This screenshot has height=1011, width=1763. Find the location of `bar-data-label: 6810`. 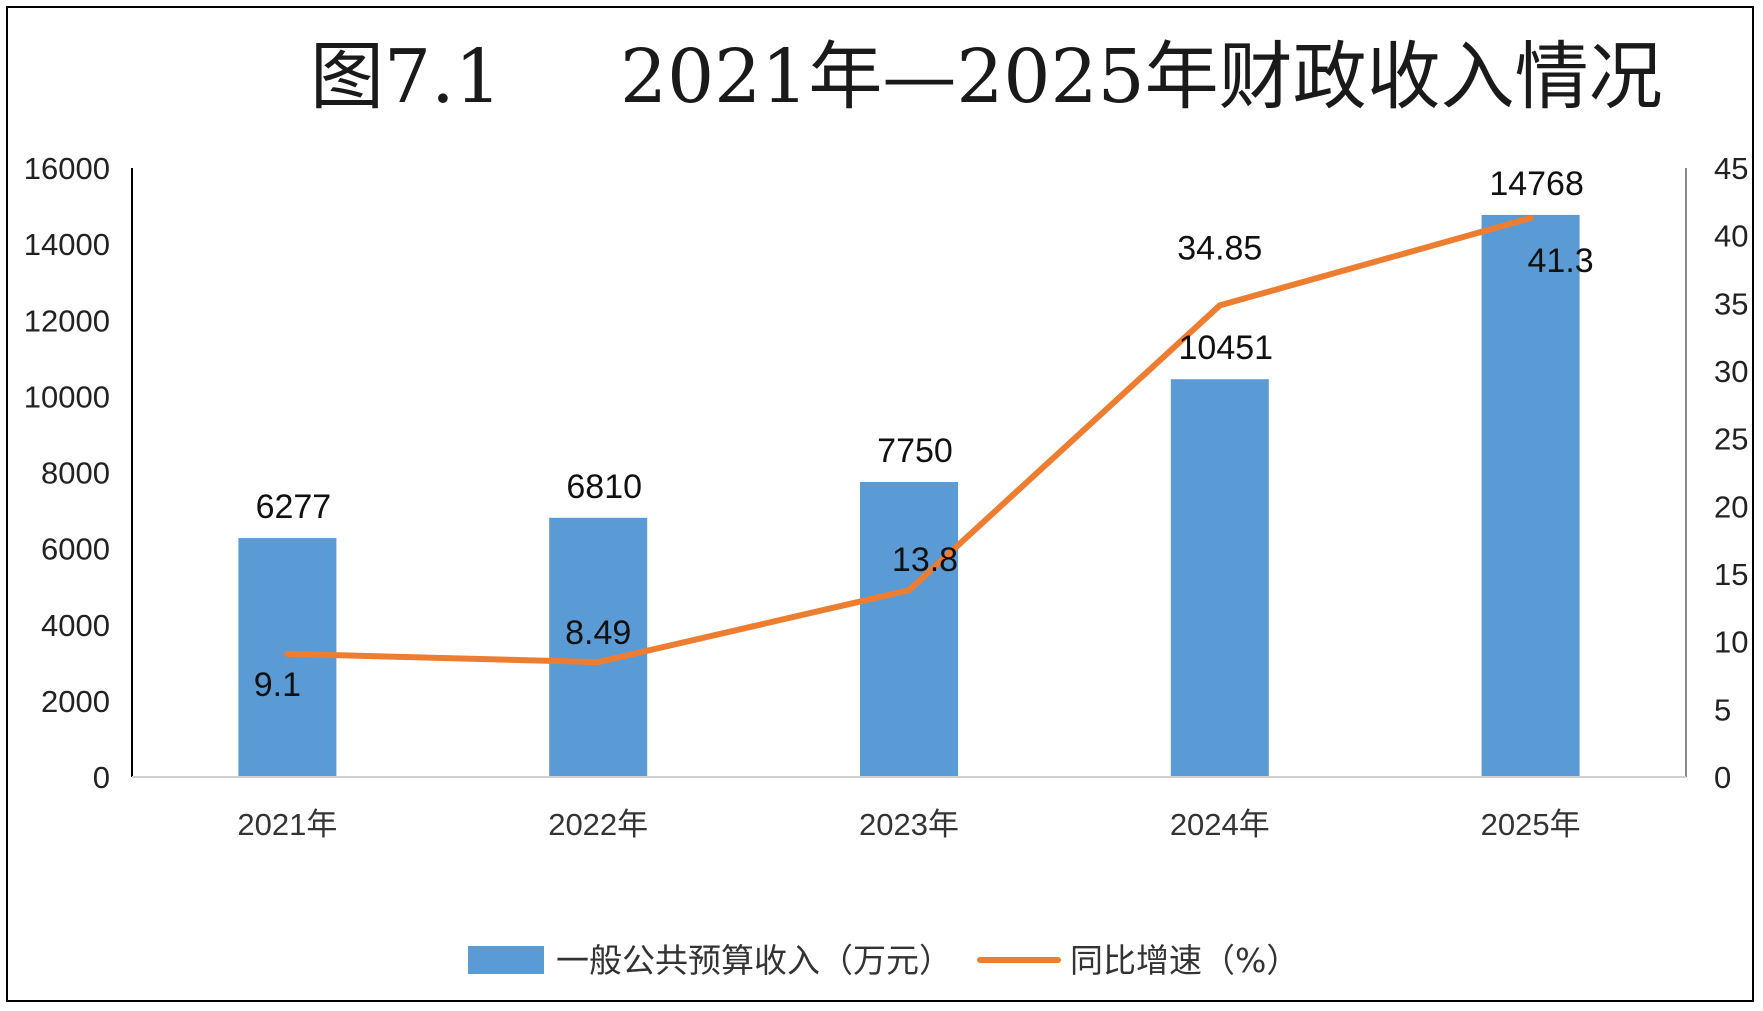

bar-data-label: 6810 is located at coordinates (604, 487).